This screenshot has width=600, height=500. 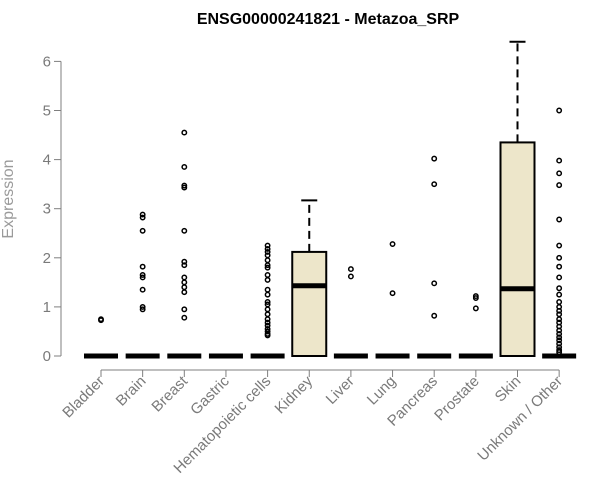 I want to click on box-skin, so click(x=517, y=198).